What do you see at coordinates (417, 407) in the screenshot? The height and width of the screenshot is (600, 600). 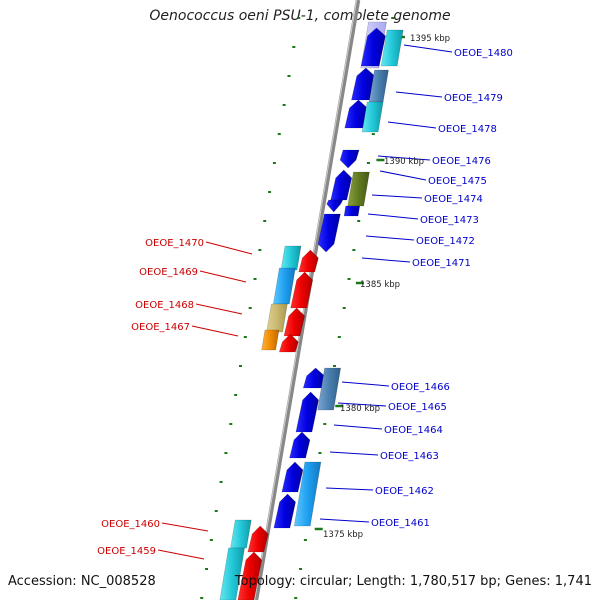 I see `gene-label-forward: OEOE_1465` at bounding box center [417, 407].